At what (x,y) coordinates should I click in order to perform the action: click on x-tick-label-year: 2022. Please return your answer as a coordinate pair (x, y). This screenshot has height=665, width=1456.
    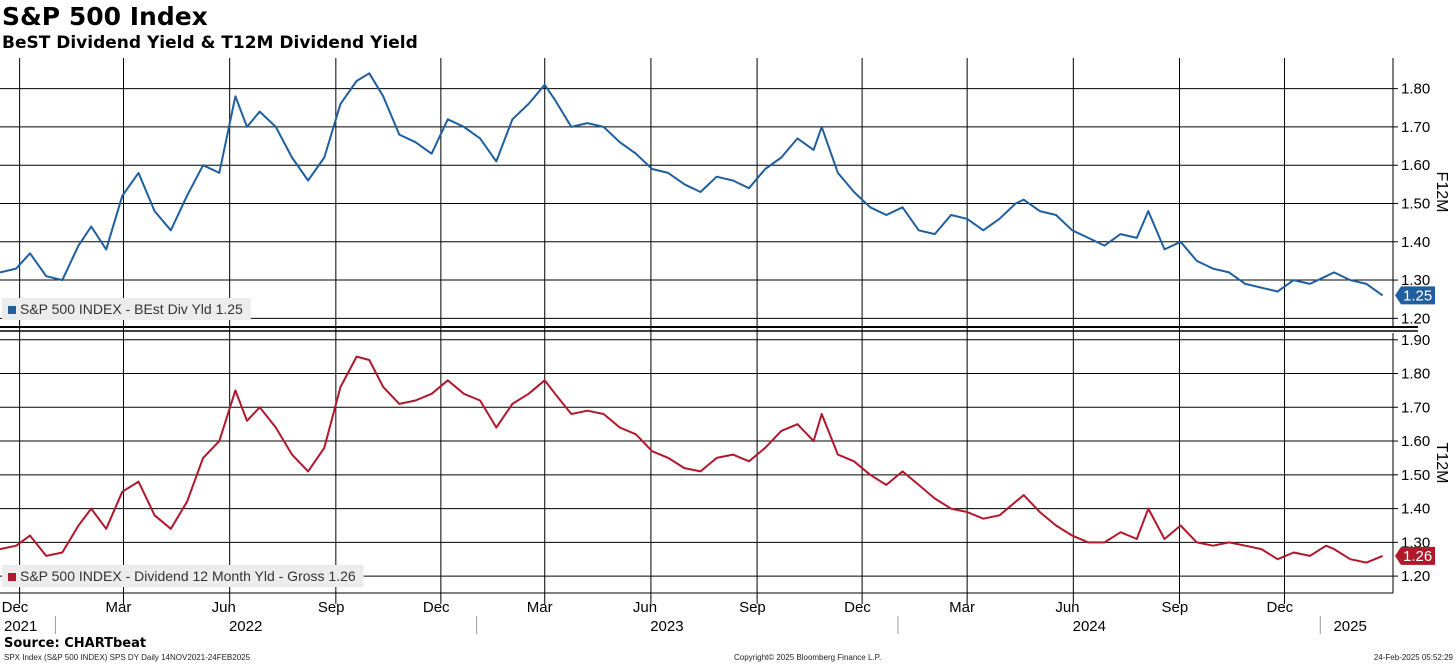
    Looking at the image, I should click on (245, 626).